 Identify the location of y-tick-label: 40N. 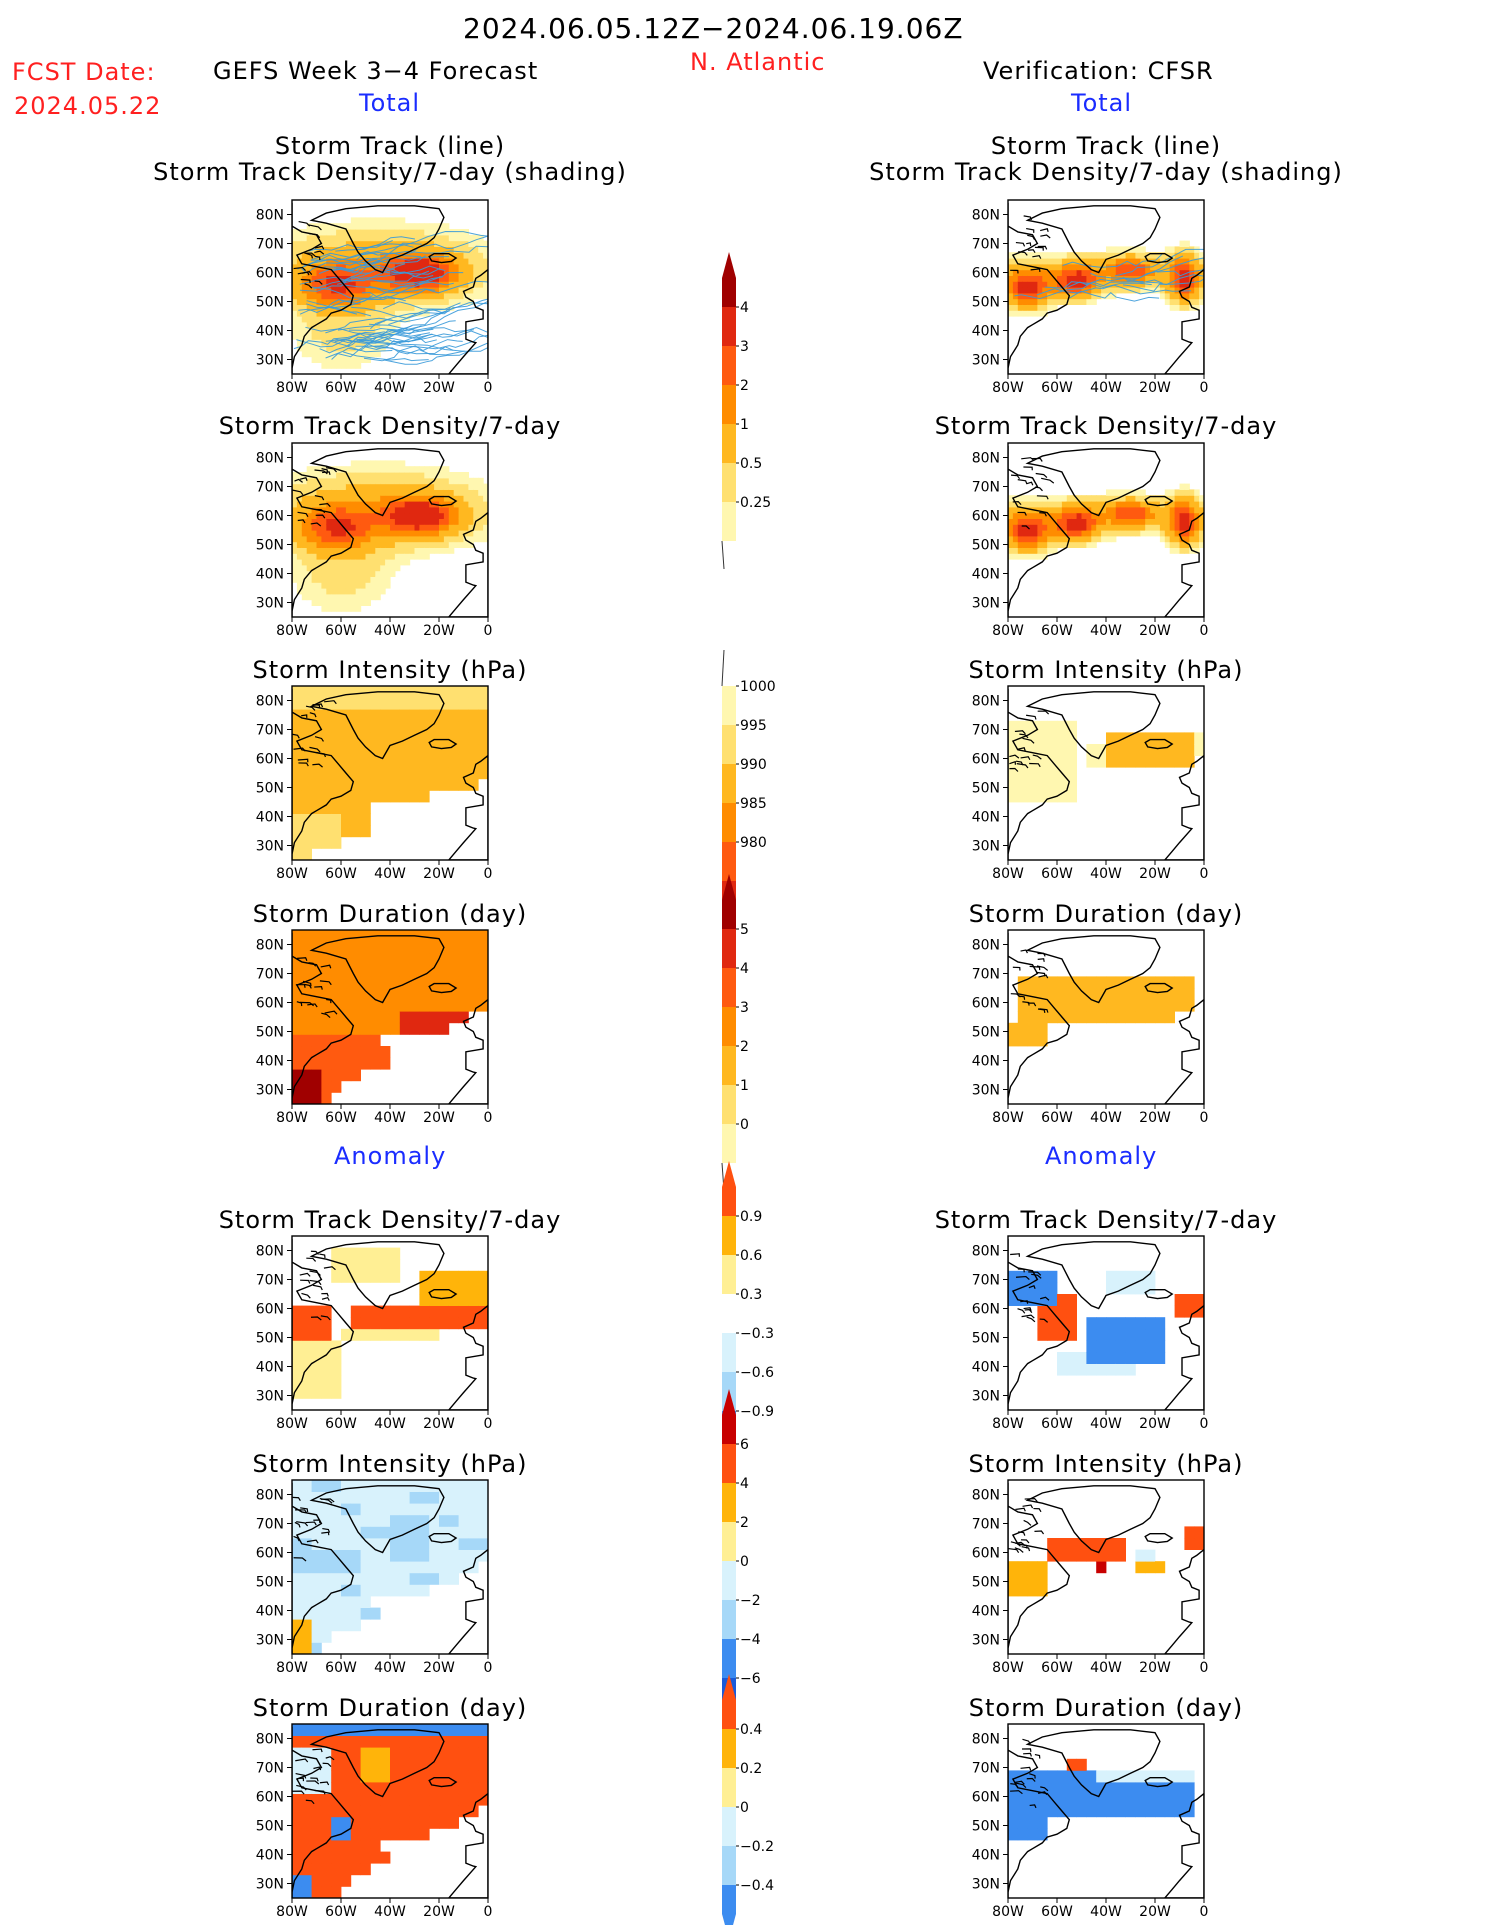
(270, 1612).